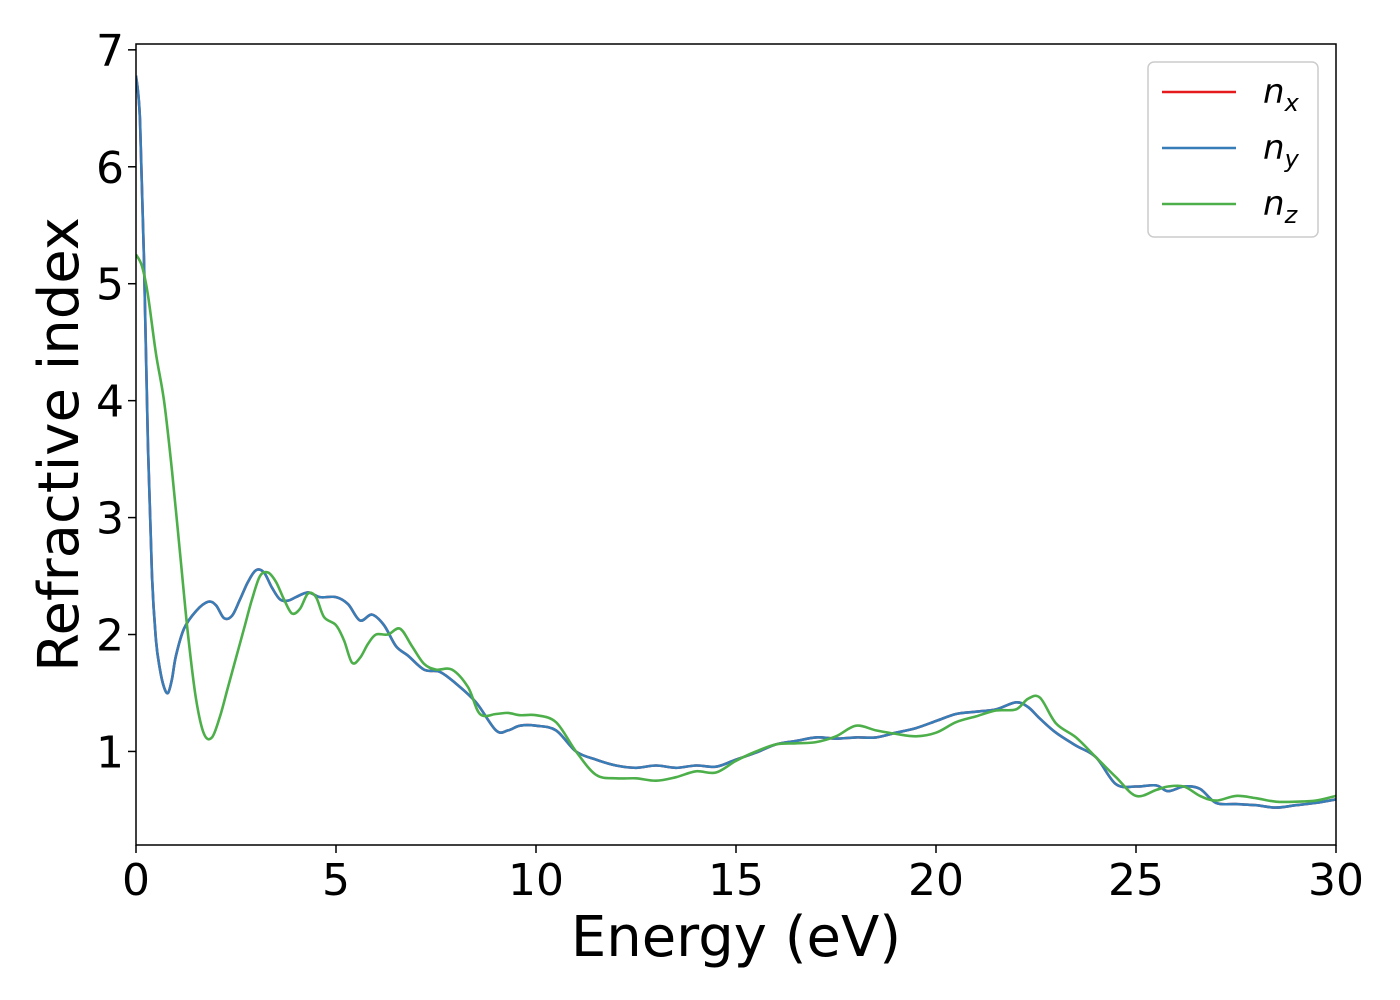 The width and height of the screenshot is (1400, 1000). Describe the element at coordinates (1281, 150) in the screenshot. I see `legend-entry-n-y: ny` at that location.